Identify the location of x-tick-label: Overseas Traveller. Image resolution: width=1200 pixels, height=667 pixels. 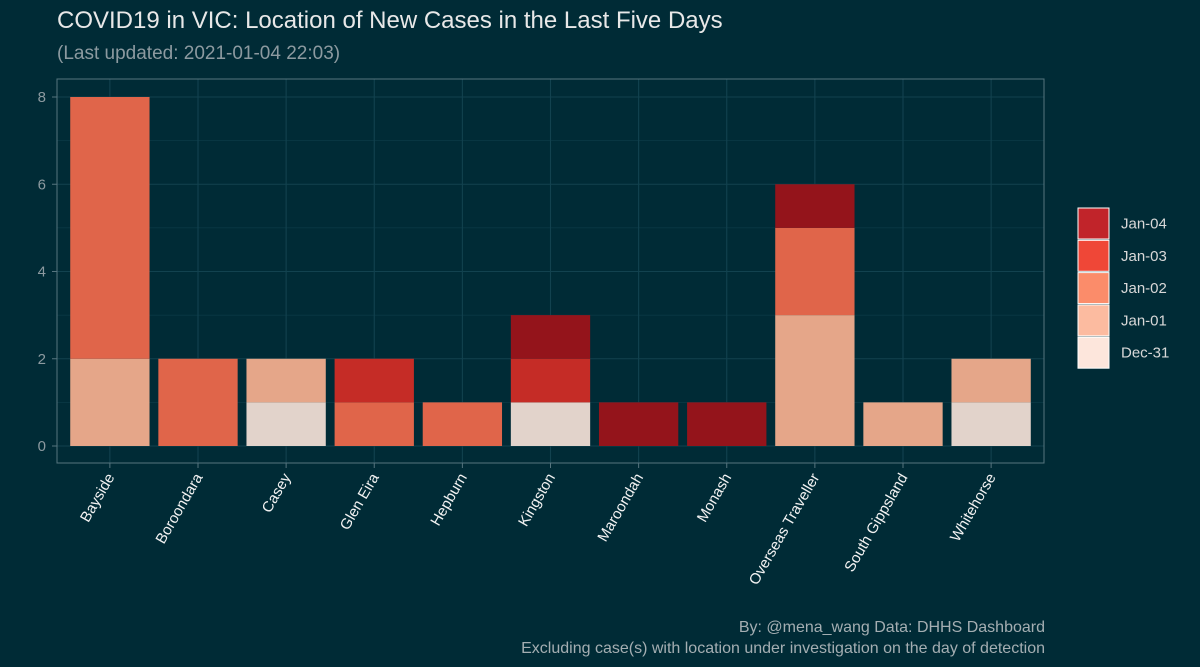
(785, 529).